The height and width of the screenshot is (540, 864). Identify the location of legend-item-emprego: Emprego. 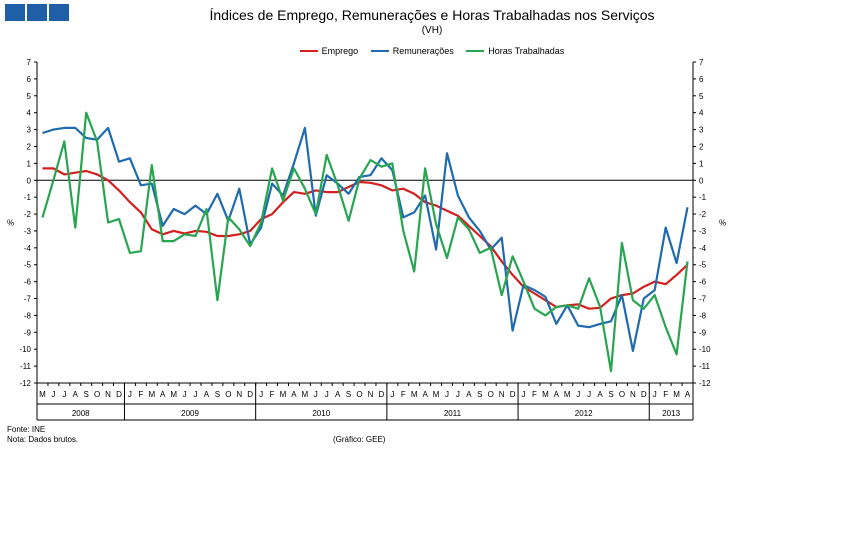
(329, 51).